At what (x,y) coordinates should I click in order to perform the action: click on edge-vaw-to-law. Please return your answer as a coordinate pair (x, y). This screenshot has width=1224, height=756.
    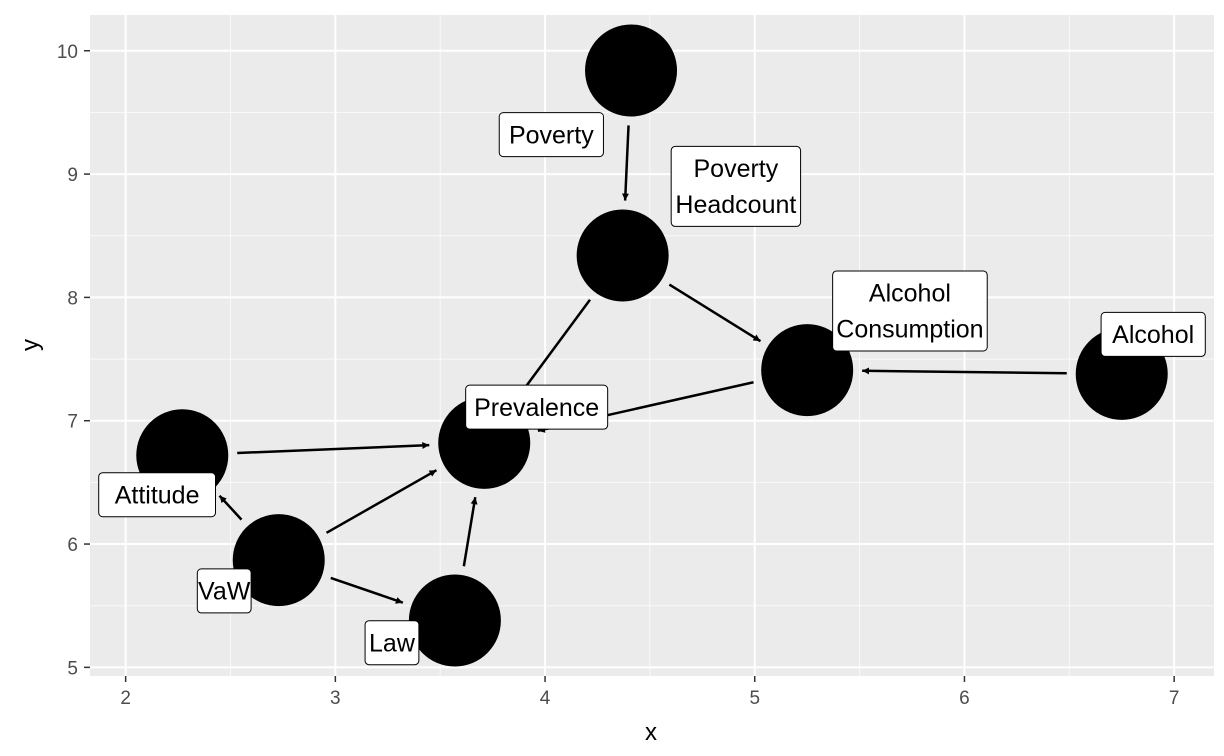
    Looking at the image, I should click on (367, 590).